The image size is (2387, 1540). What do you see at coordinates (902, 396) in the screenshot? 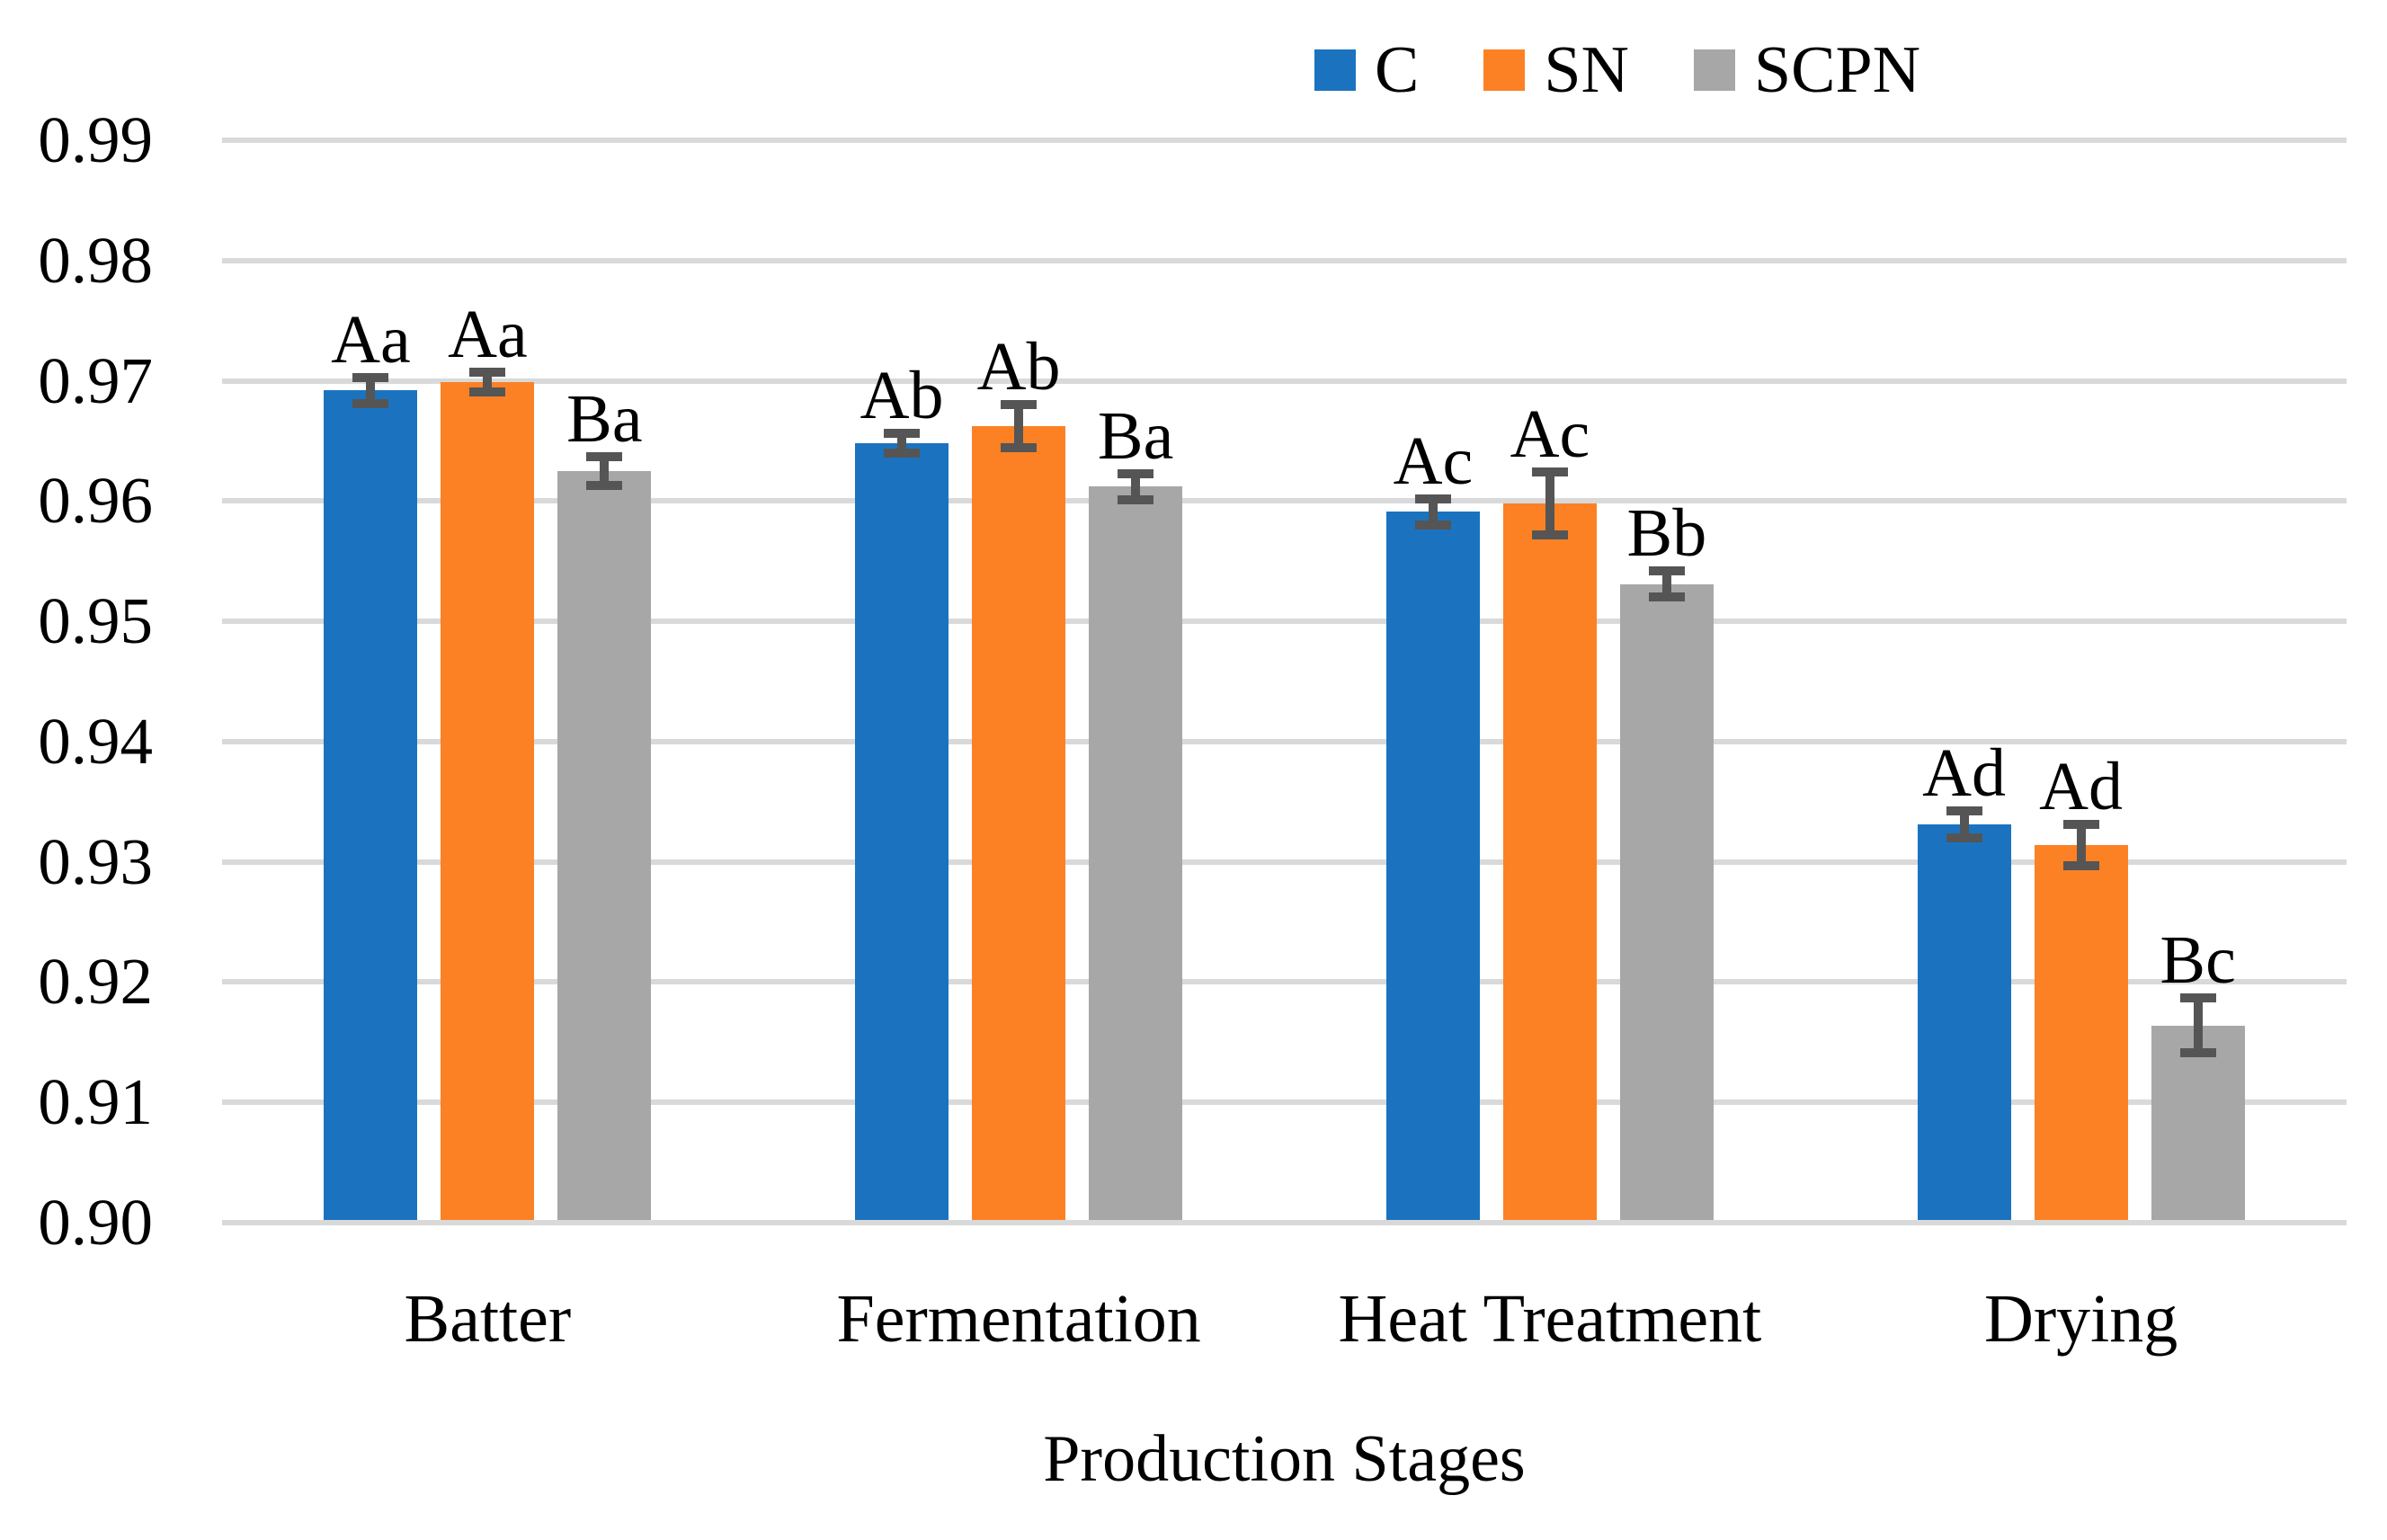
I see `bar-label-C-Fermentation: Ab` at bounding box center [902, 396].